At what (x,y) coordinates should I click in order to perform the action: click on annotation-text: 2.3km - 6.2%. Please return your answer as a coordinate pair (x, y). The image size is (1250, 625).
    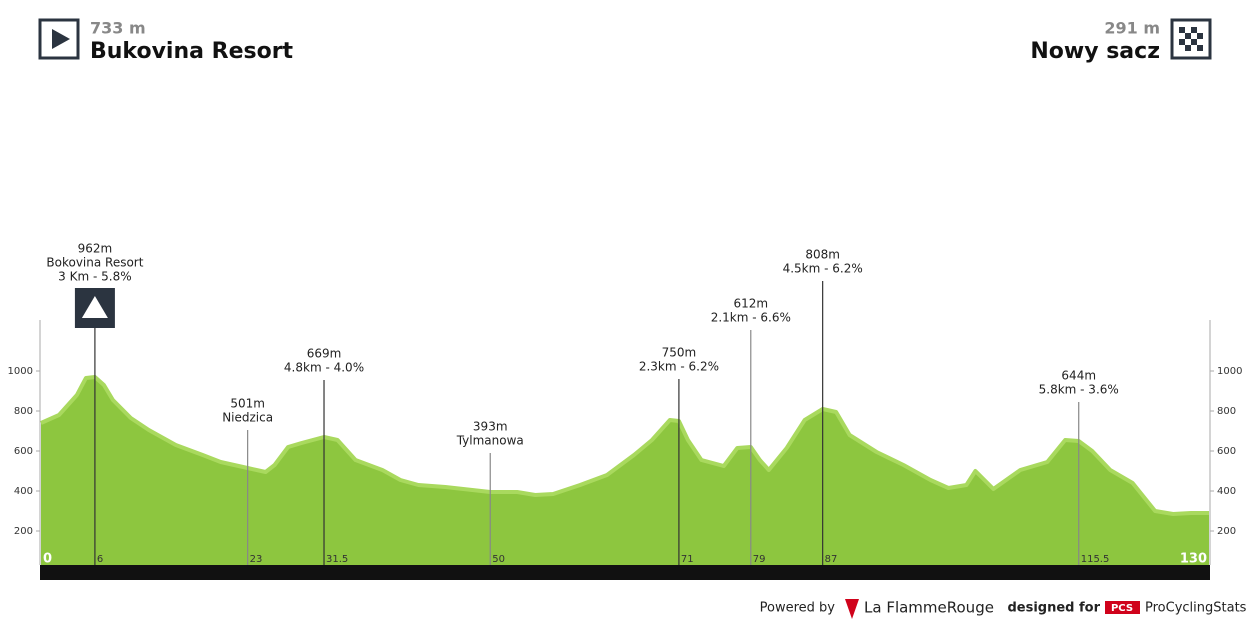
    Looking at the image, I should click on (679, 367).